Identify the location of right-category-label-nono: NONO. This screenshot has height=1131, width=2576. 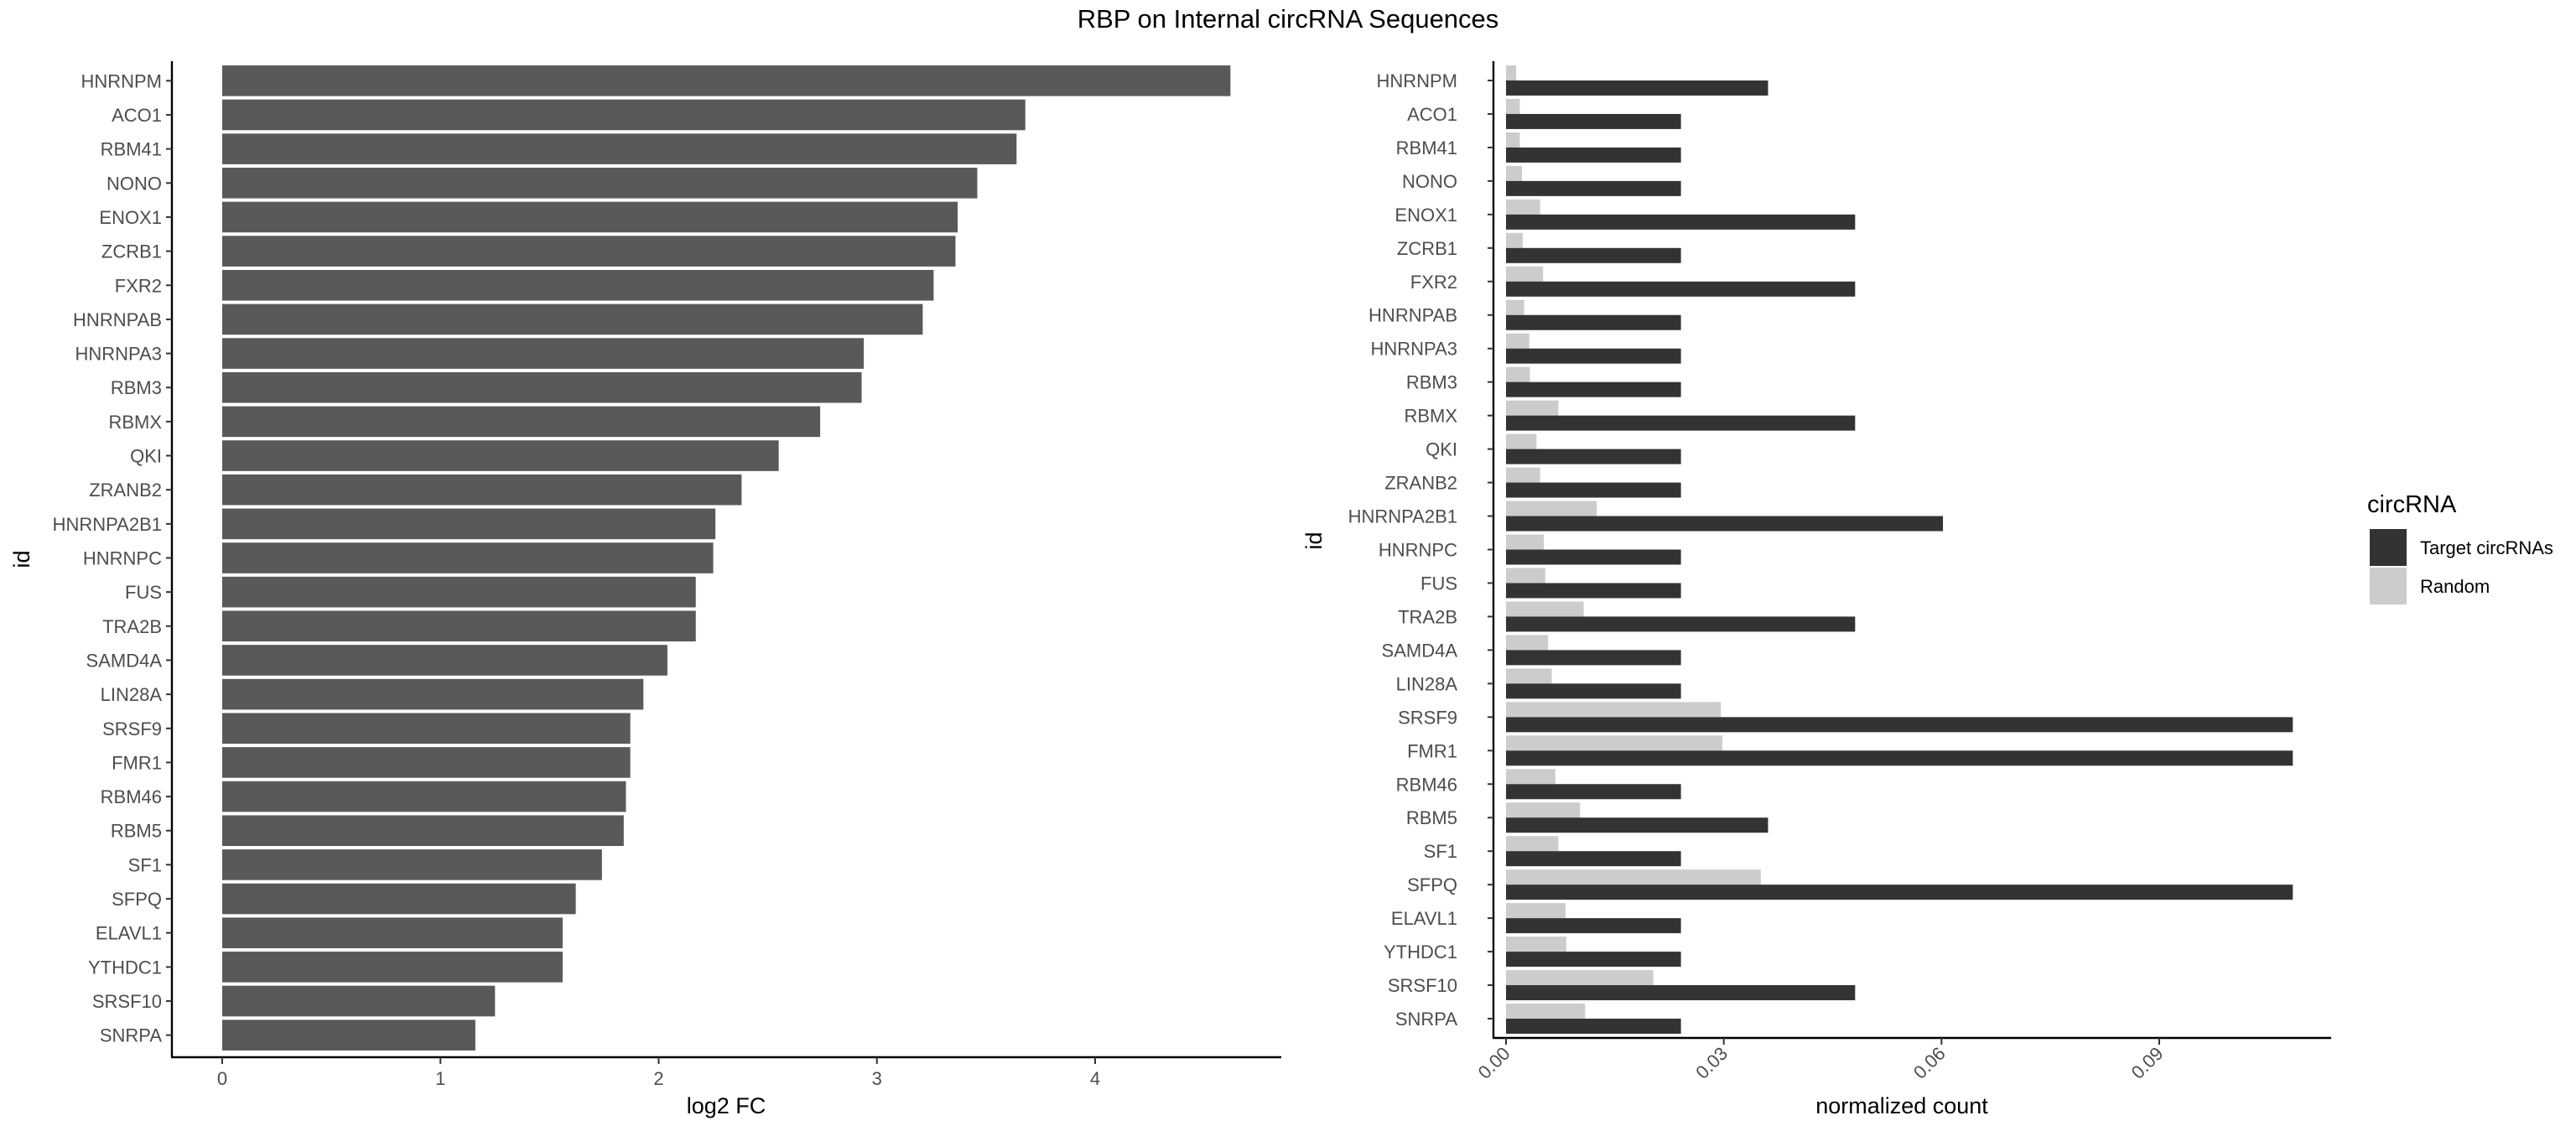
(1429, 181).